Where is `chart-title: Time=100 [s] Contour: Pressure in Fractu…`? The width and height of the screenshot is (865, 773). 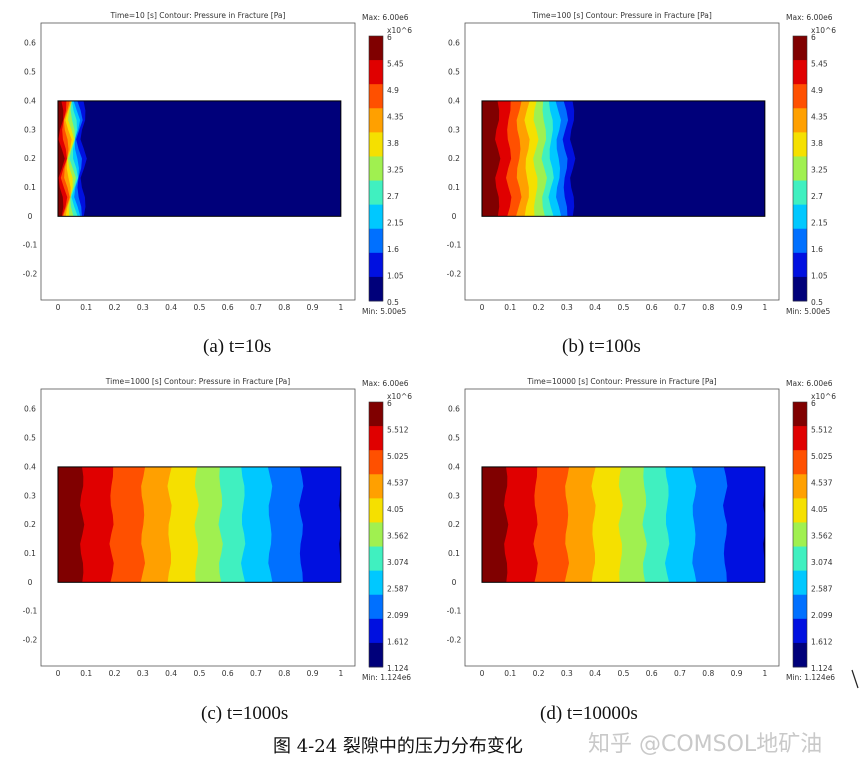 chart-title: Time=100 [s] Contour: Pressure in Fractu… is located at coordinates (621, 15).